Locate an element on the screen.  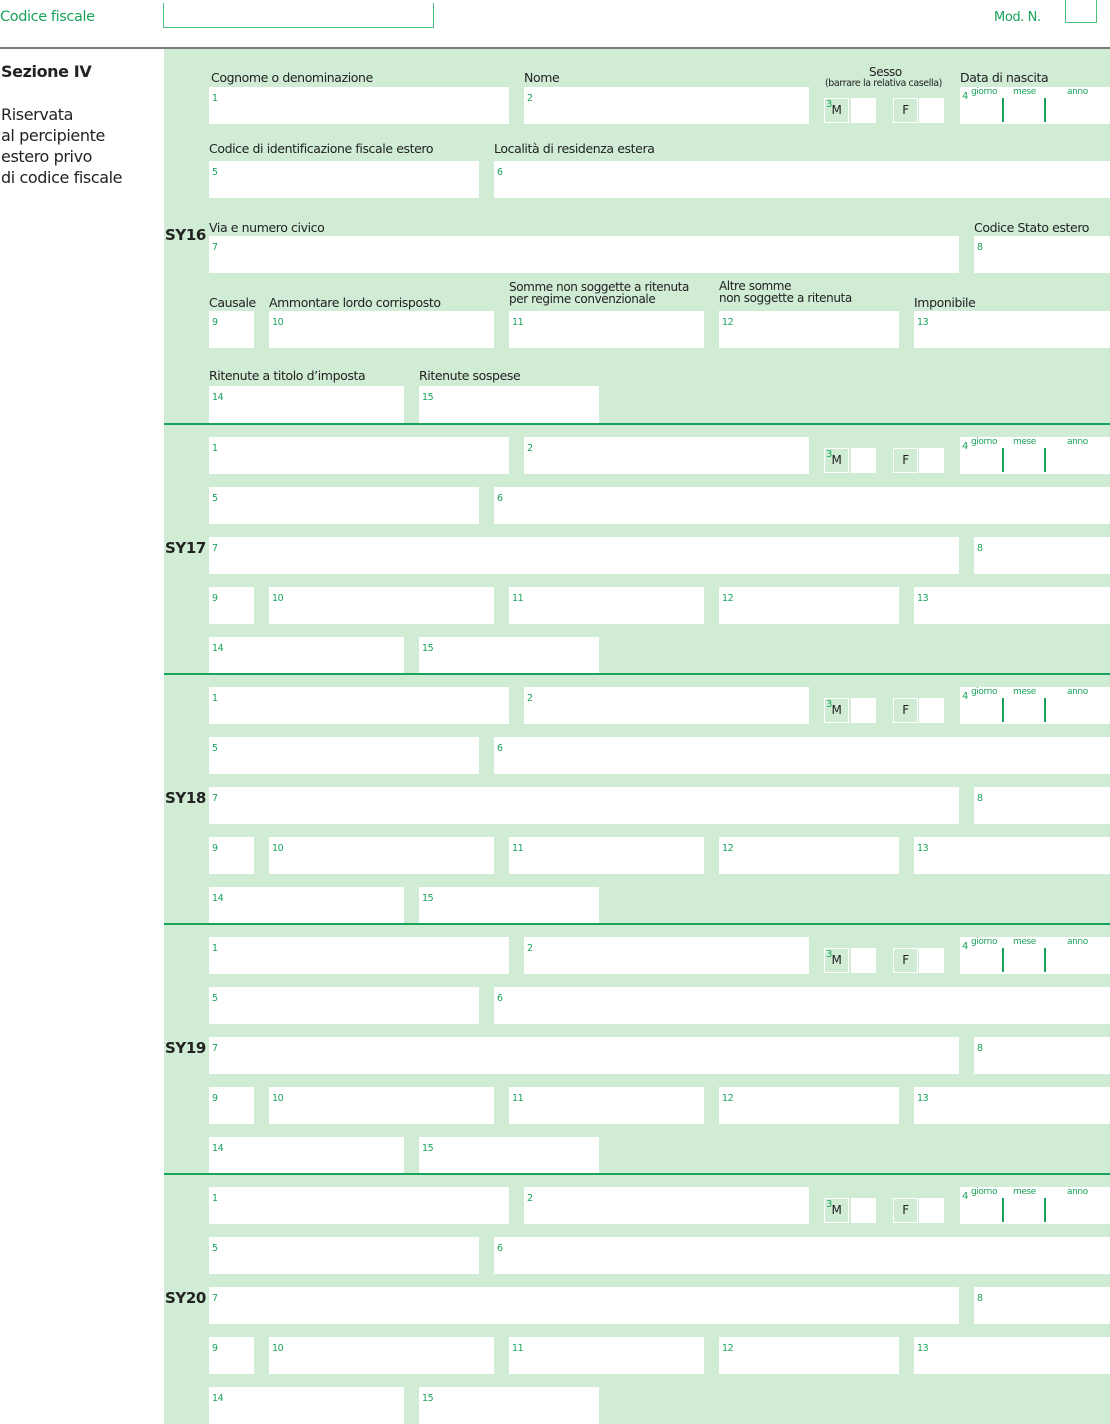
label-sesso-note: (barrare la relativa casella) is located at coordinates (883, 83).